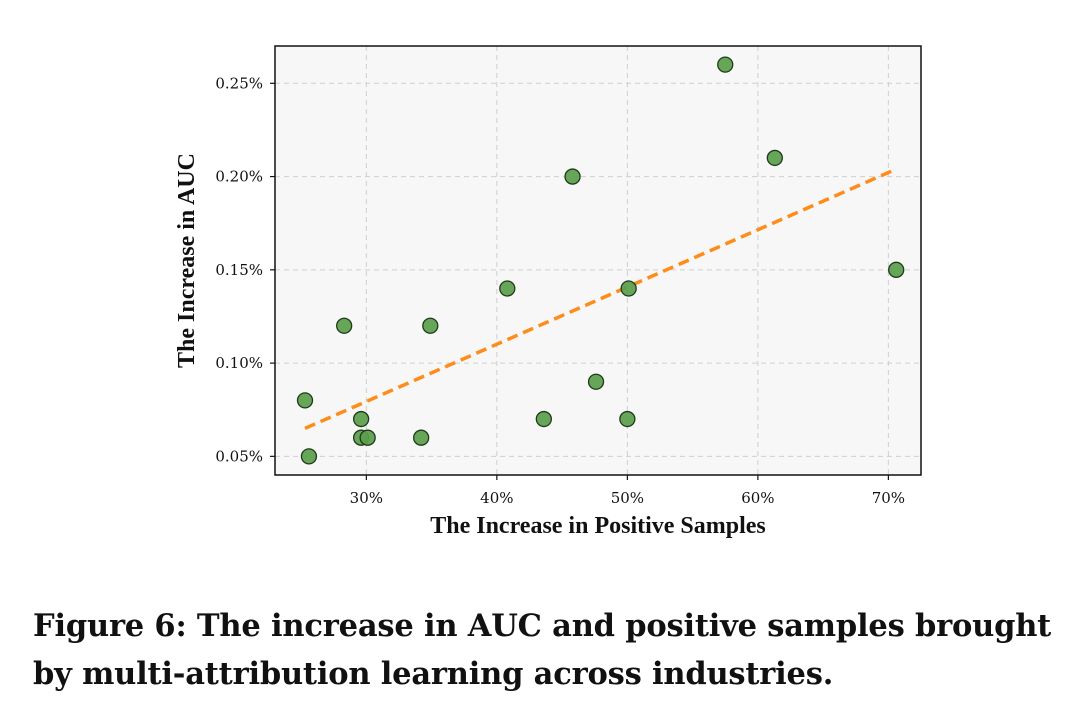 The image size is (1080, 719). I want to click on x-tick-label: 50%, so click(627, 498).